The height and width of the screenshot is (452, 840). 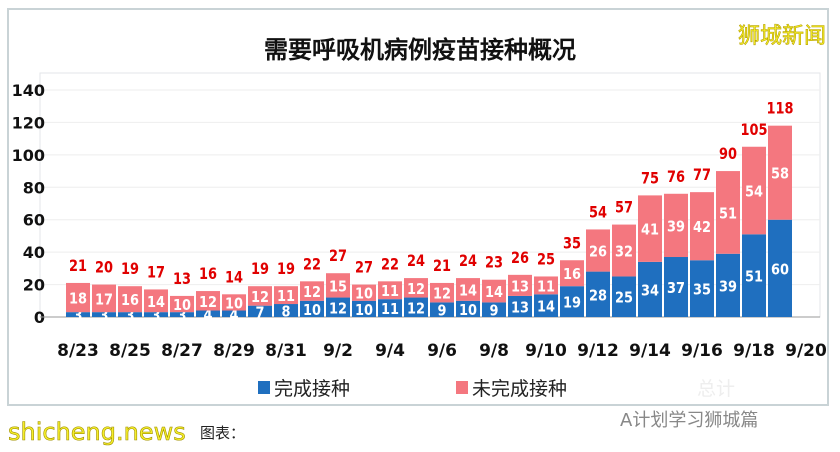 I want to click on legend-item-incomplete: 未完成接种, so click(x=511, y=387).